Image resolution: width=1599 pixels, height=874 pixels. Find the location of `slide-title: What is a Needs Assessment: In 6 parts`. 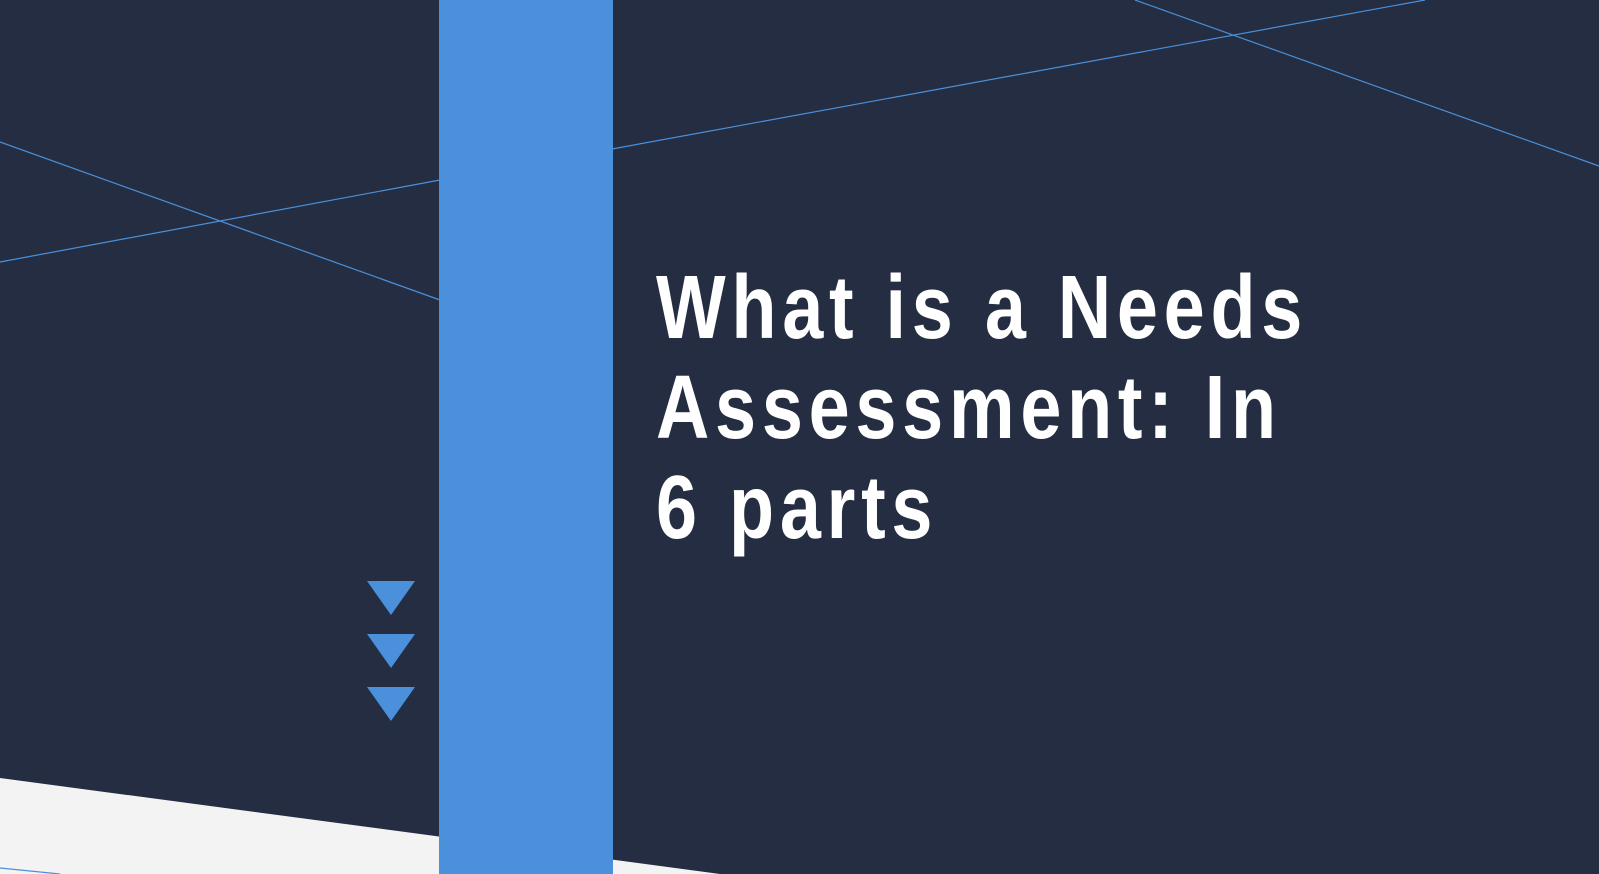

slide-title: What is a Needs Assessment: In 6 parts is located at coordinates (982, 408).